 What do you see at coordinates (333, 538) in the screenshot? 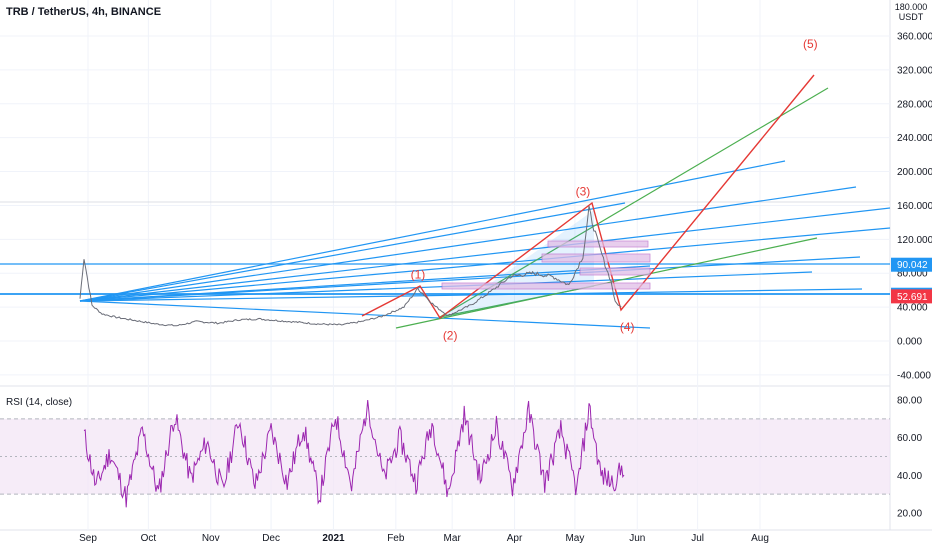
I see `x-tick-label: 2021` at bounding box center [333, 538].